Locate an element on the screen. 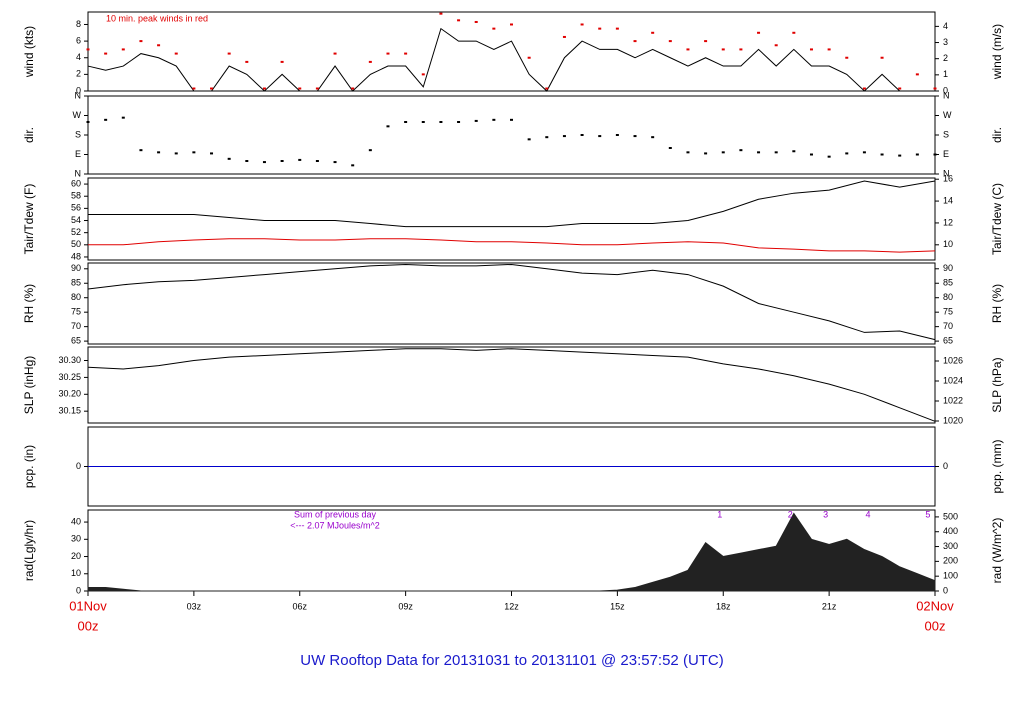 The image size is (1024, 705). hour-mark: 3 is located at coordinates (825, 514).